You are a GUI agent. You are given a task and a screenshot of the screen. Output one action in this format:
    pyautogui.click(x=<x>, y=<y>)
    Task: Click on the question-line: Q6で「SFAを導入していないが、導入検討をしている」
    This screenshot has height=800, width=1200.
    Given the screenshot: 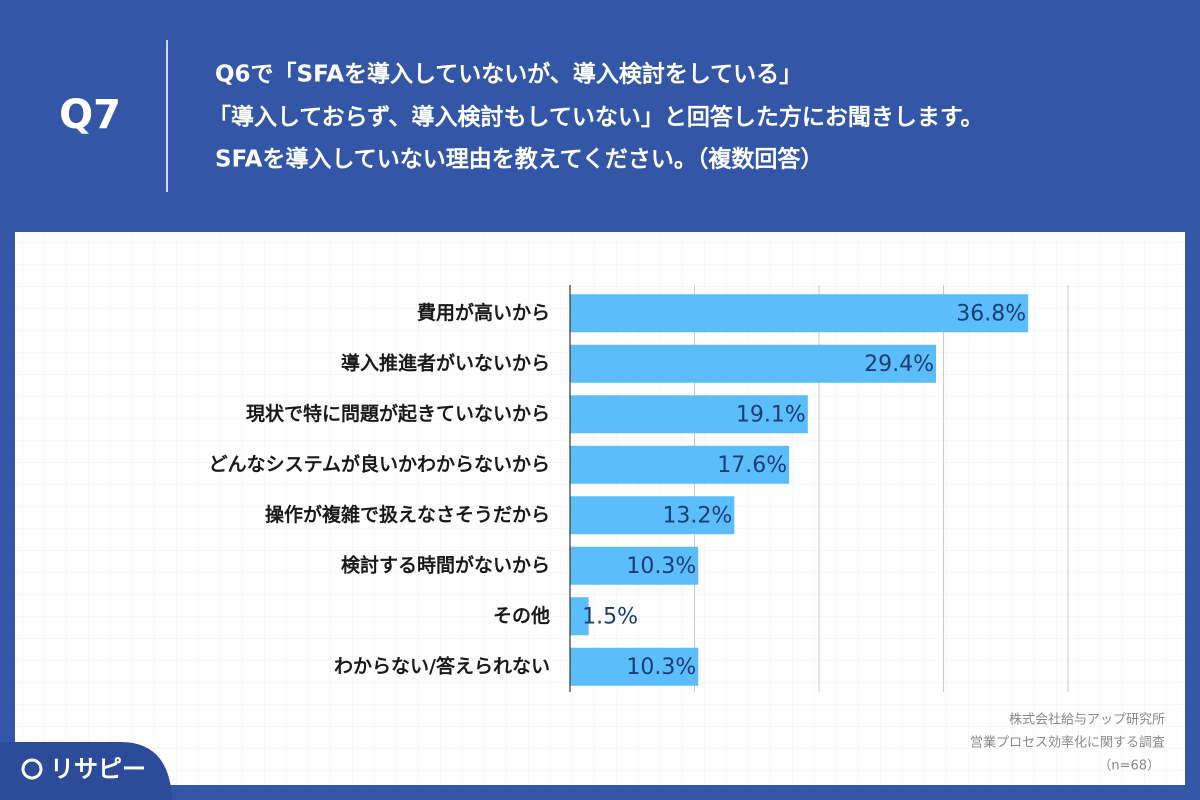 What is the action you would take?
    pyautogui.click(x=508, y=74)
    